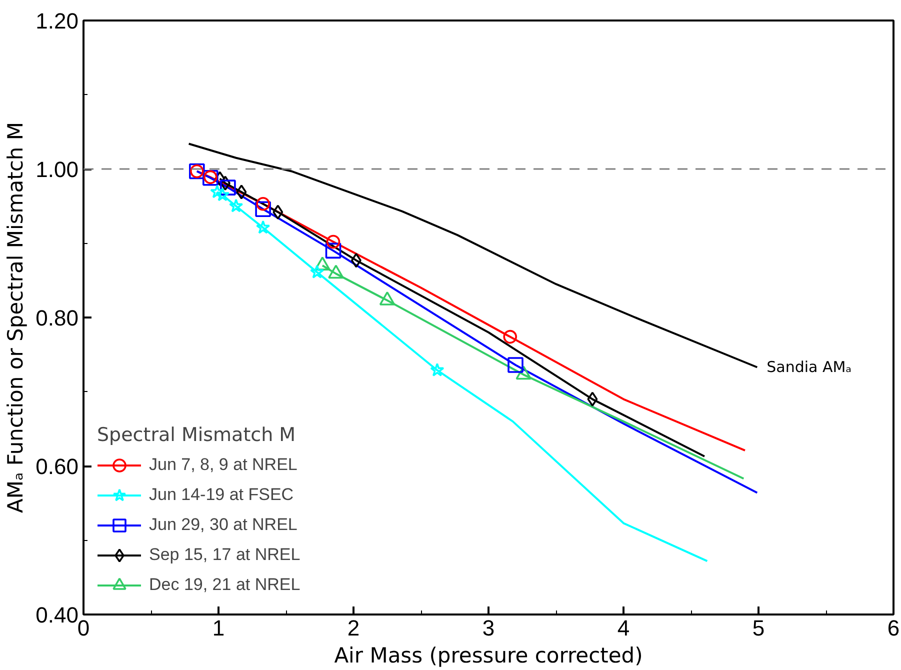  I want to click on y-tick-label: 1.20, so click(57, 21).